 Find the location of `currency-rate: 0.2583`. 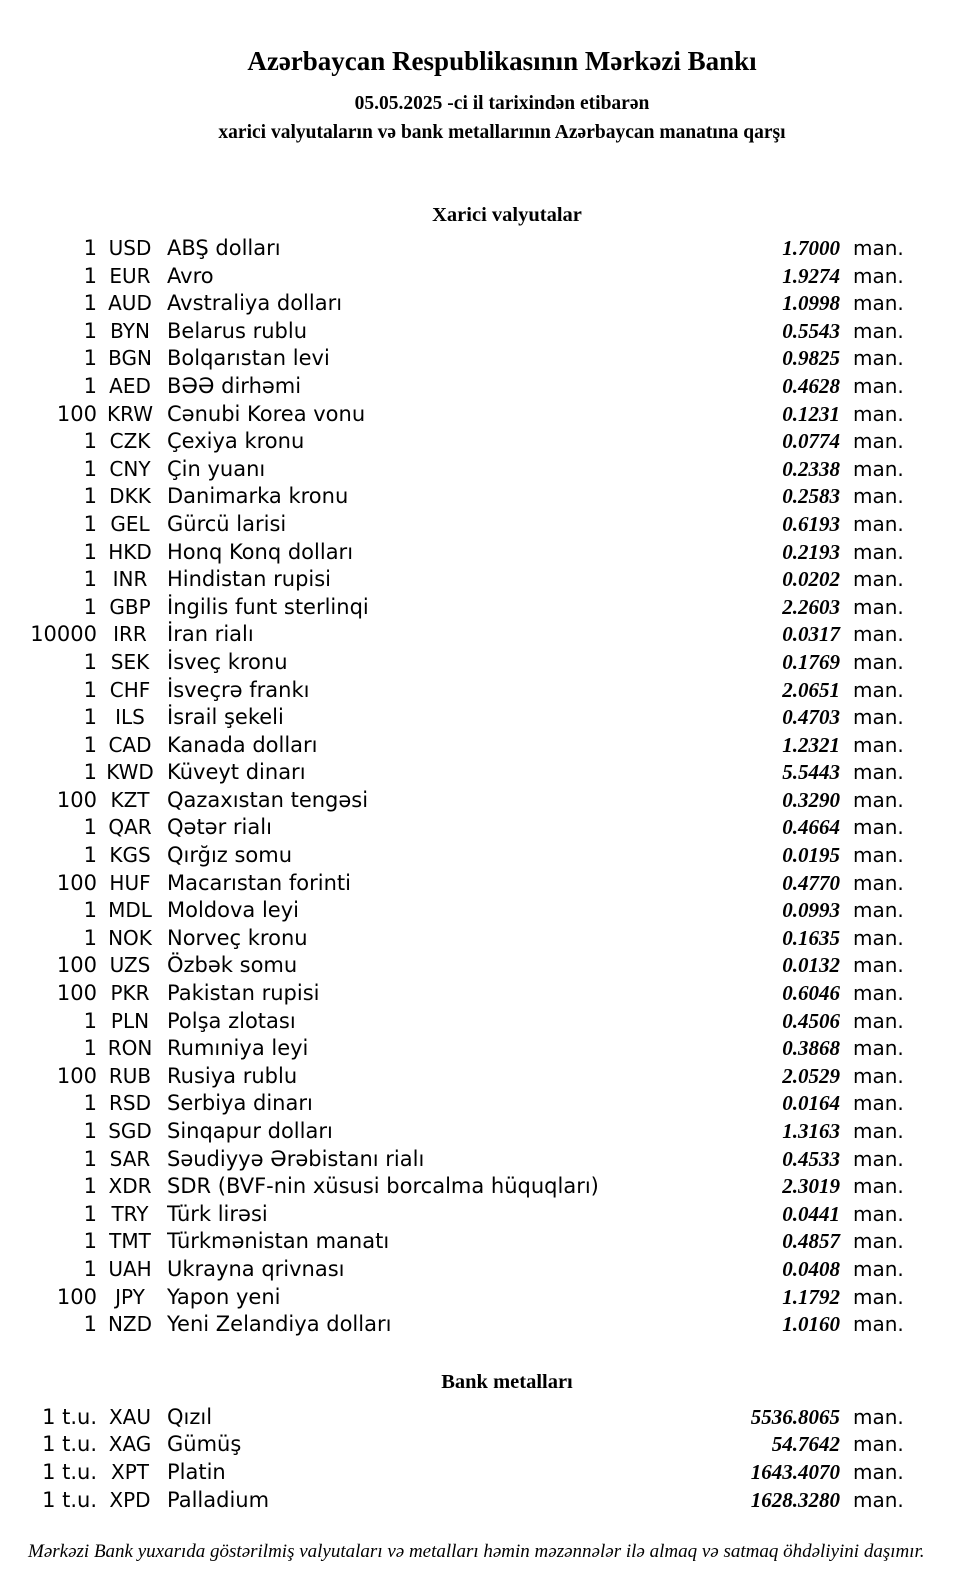

currency-rate: 0.2583 is located at coordinates (811, 496).